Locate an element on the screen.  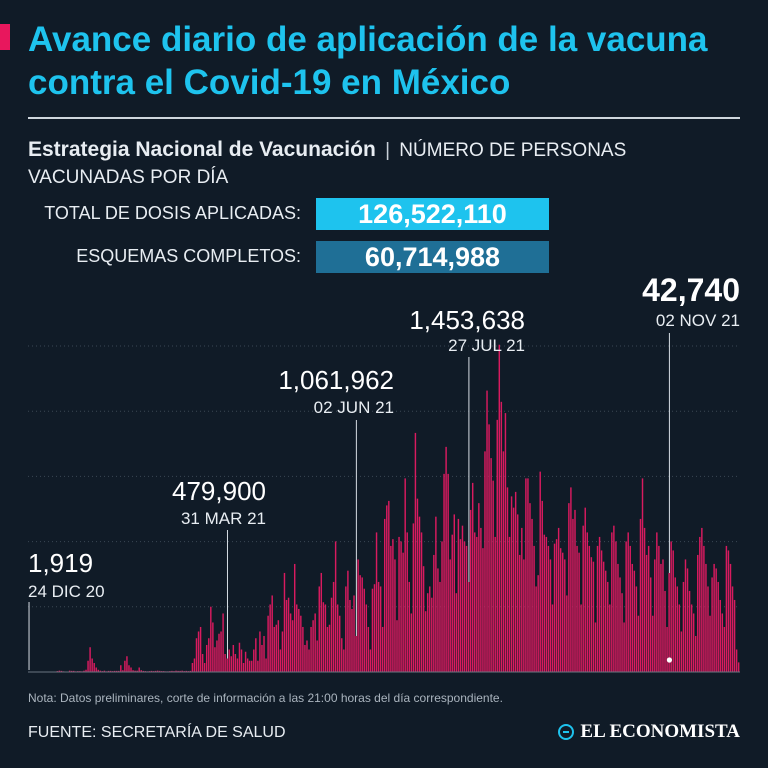
annotation-value: 42,740 is located at coordinates (691, 290).